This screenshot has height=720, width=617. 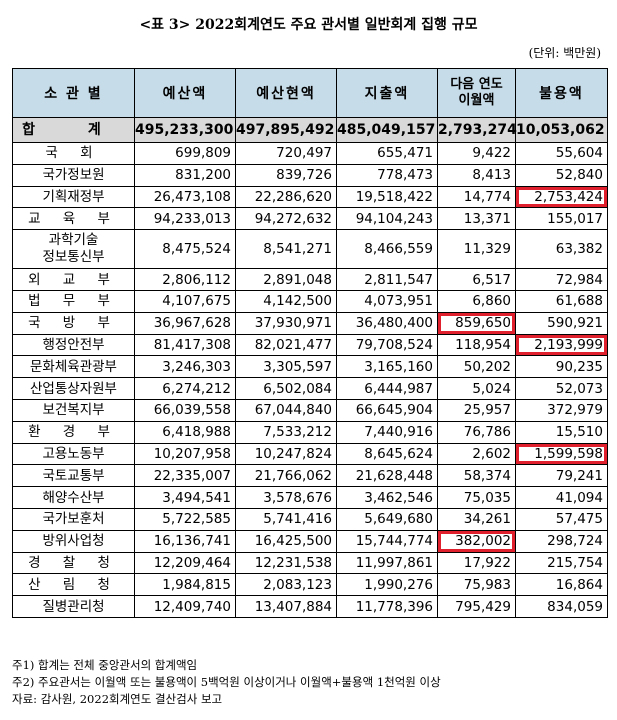 I want to click on cell-unused: 52,840, so click(x=561, y=175).